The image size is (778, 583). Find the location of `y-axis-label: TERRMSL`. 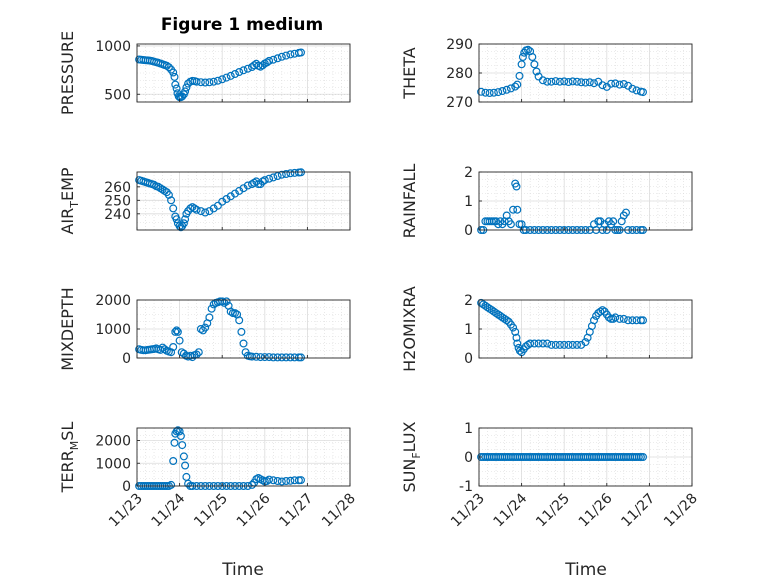

y-axis-label: TERRMSL is located at coordinates (69, 458).